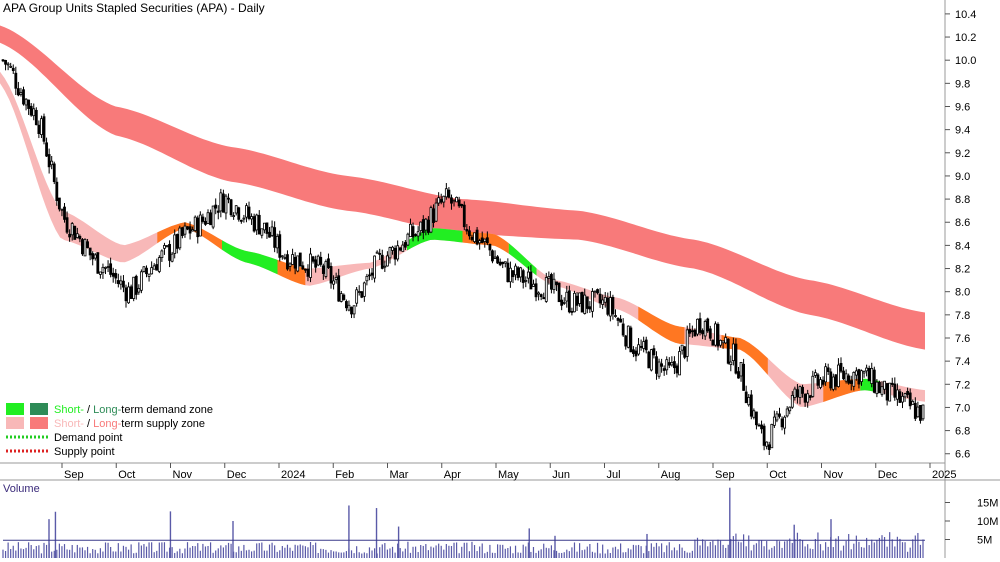 Image resolution: width=1000 pixels, height=562 pixels. I want to click on y-tick-label: 10.2, so click(965, 38).